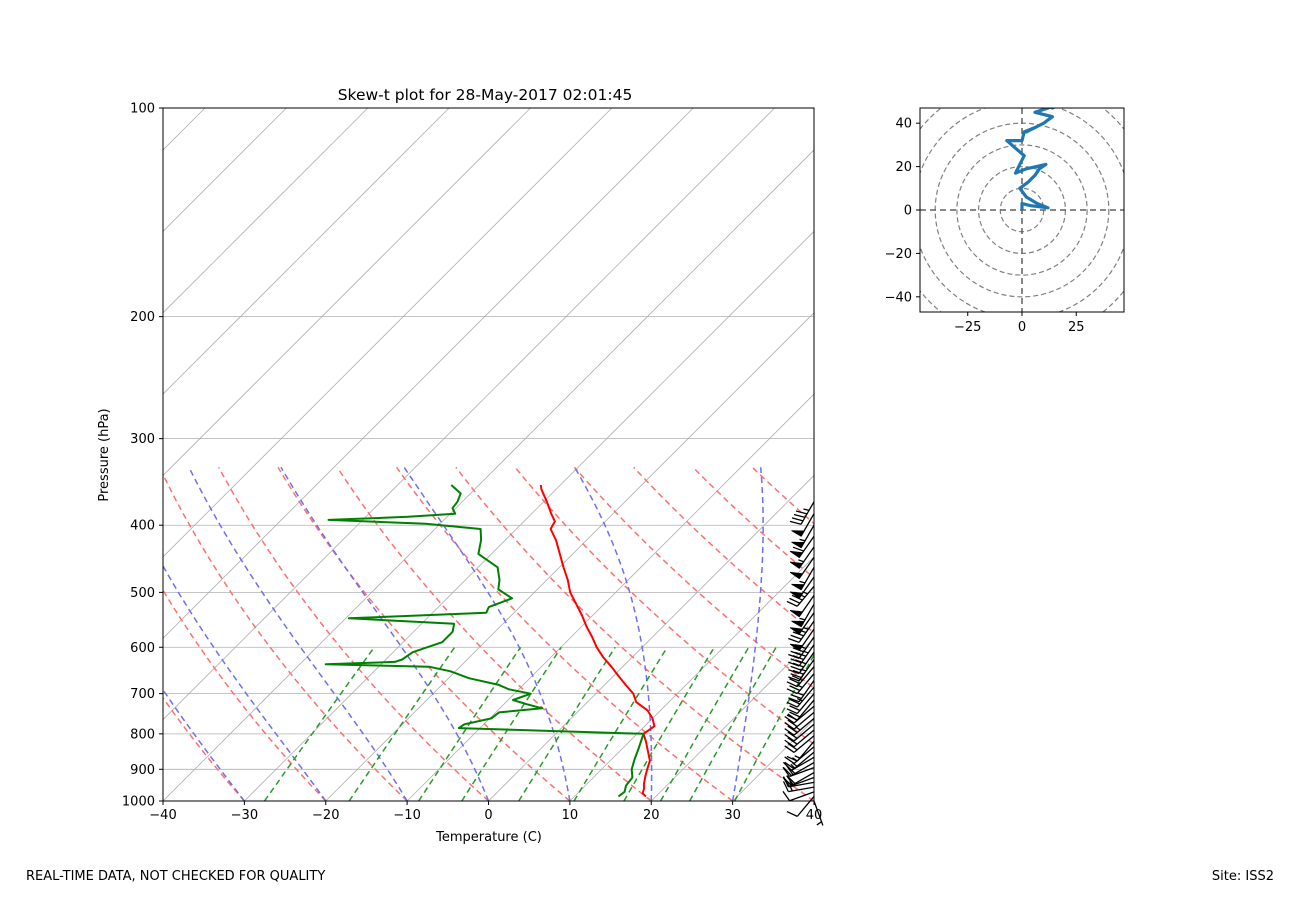 Image resolution: width=1300 pixels, height=900 pixels. Describe the element at coordinates (142, 648) in the screenshot. I see `y-tick-label: 600` at that location.